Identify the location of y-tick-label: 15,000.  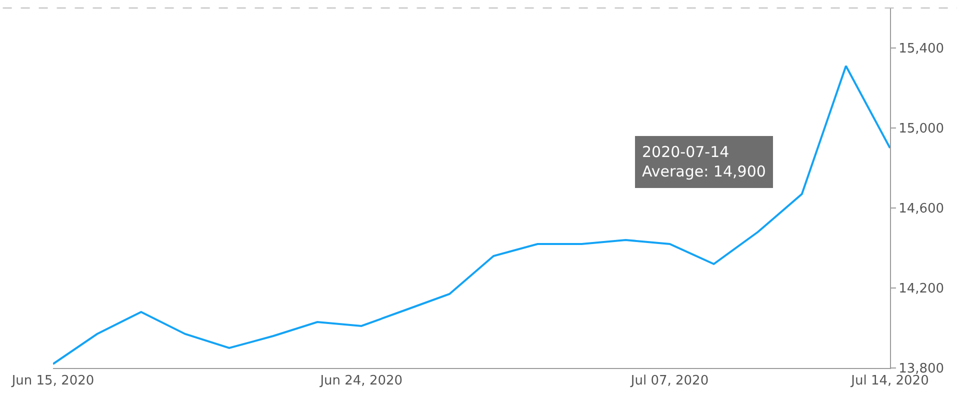
(921, 129).